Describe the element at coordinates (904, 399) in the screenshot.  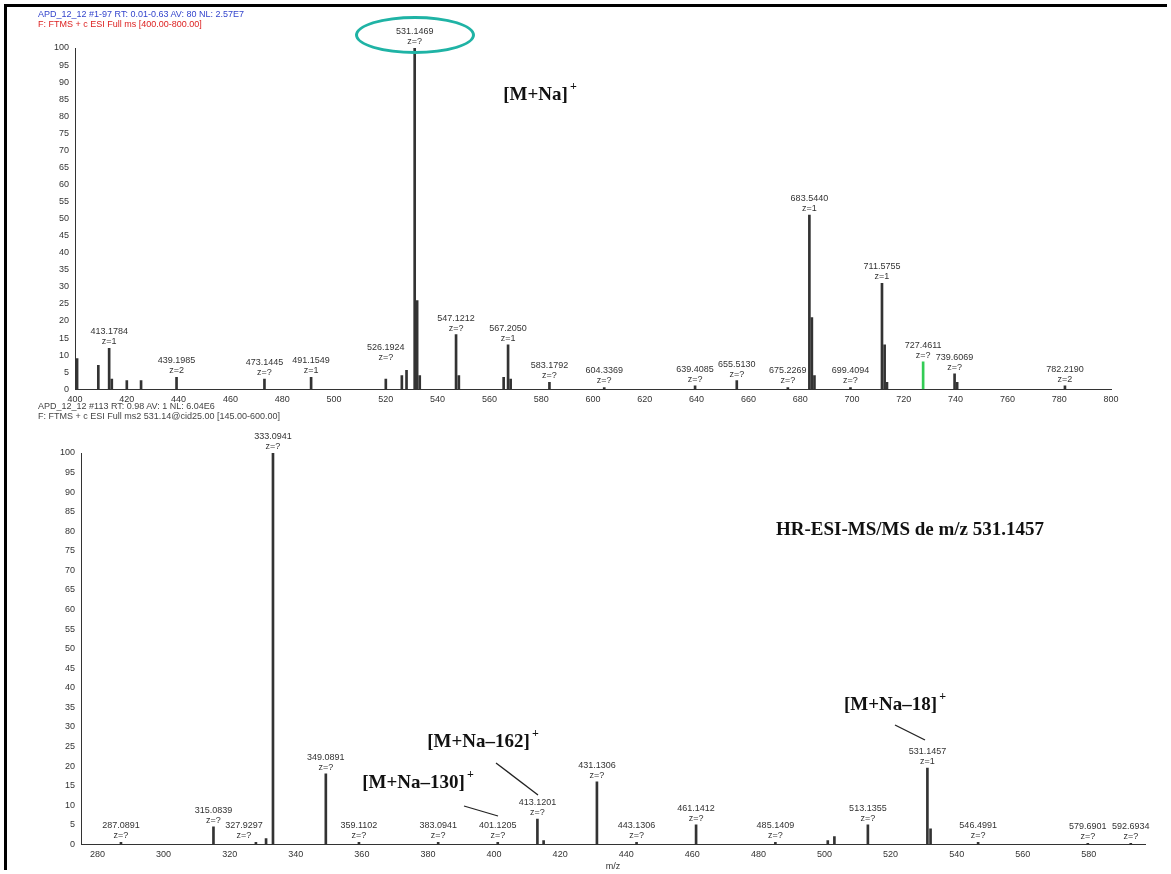
I see `x-tick-label: 720` at that location.